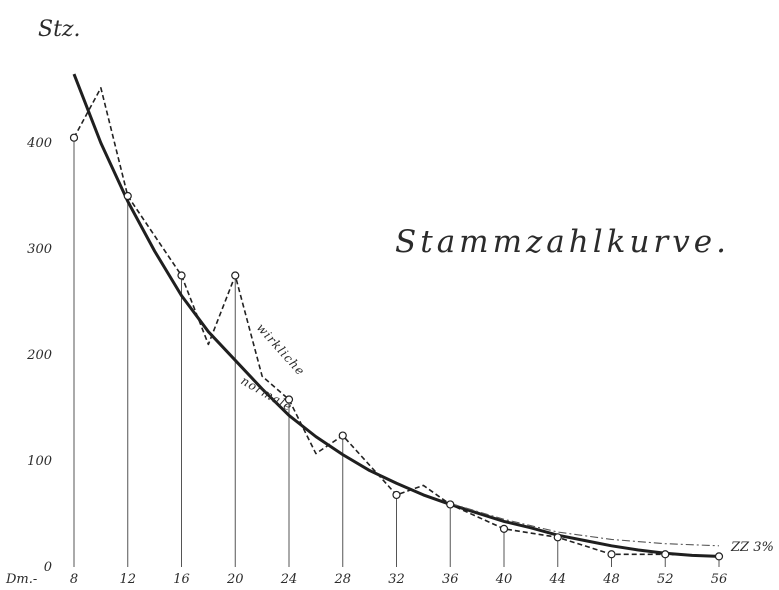  I want to click on x-axis-label: Dm.-, so click(21, 579).